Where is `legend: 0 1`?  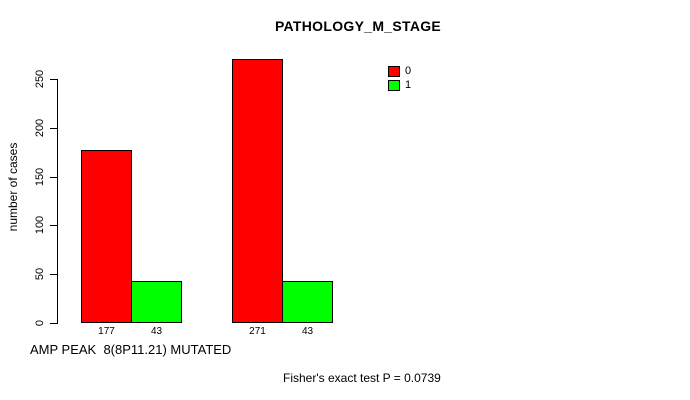
legend: 0 1 is located at coordinates (399, 79).